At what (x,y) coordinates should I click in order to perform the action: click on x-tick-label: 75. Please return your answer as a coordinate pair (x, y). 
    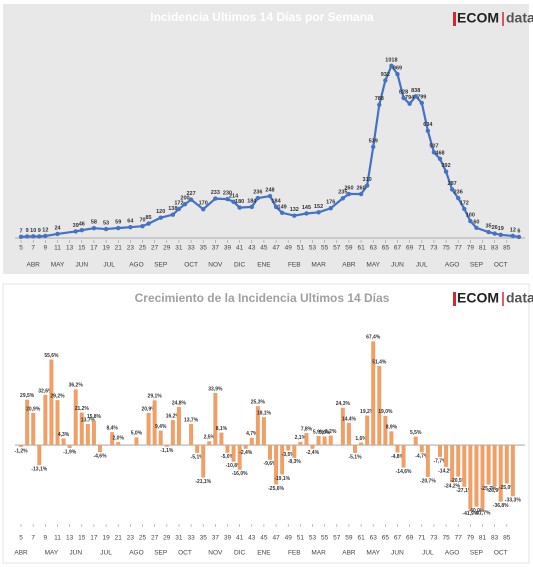
    Looking at the image, I should click on (446, 248).